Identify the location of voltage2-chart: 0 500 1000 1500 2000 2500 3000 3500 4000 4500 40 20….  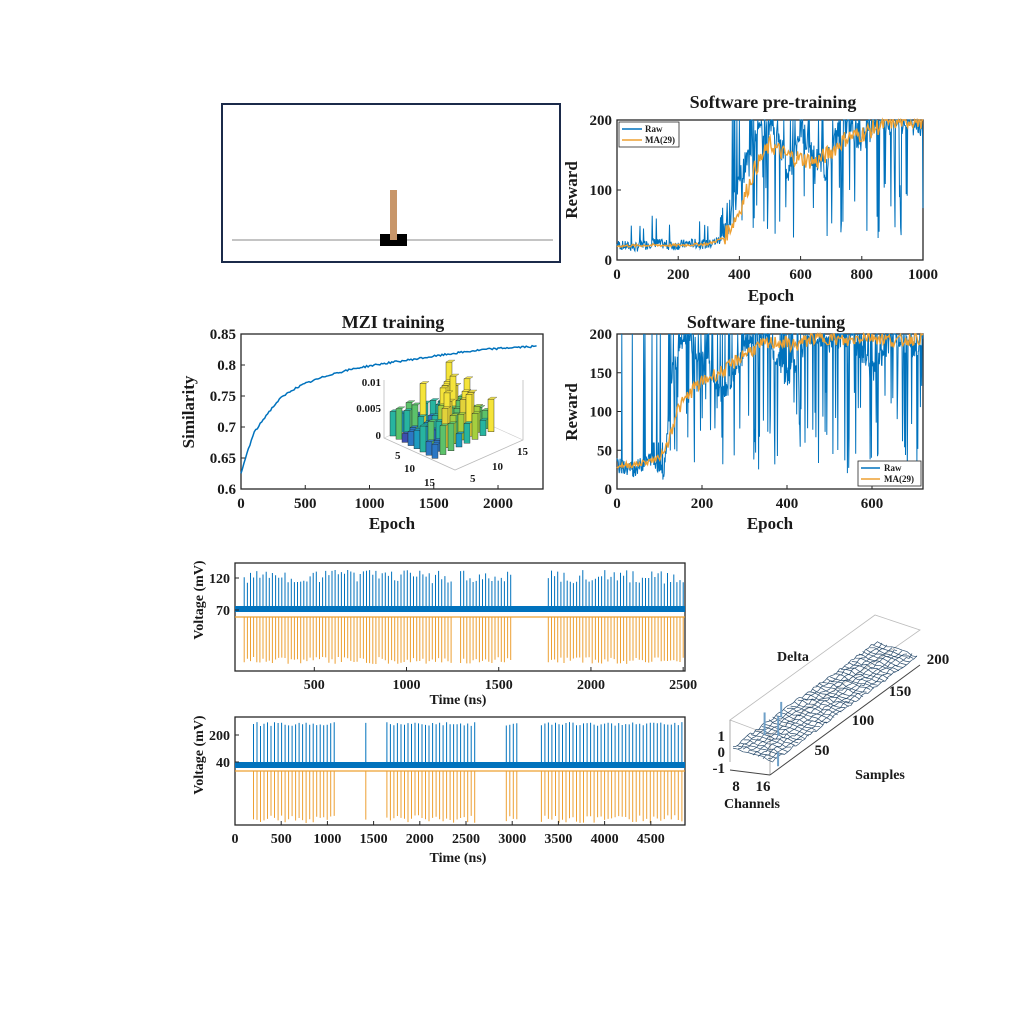
(439, 790).